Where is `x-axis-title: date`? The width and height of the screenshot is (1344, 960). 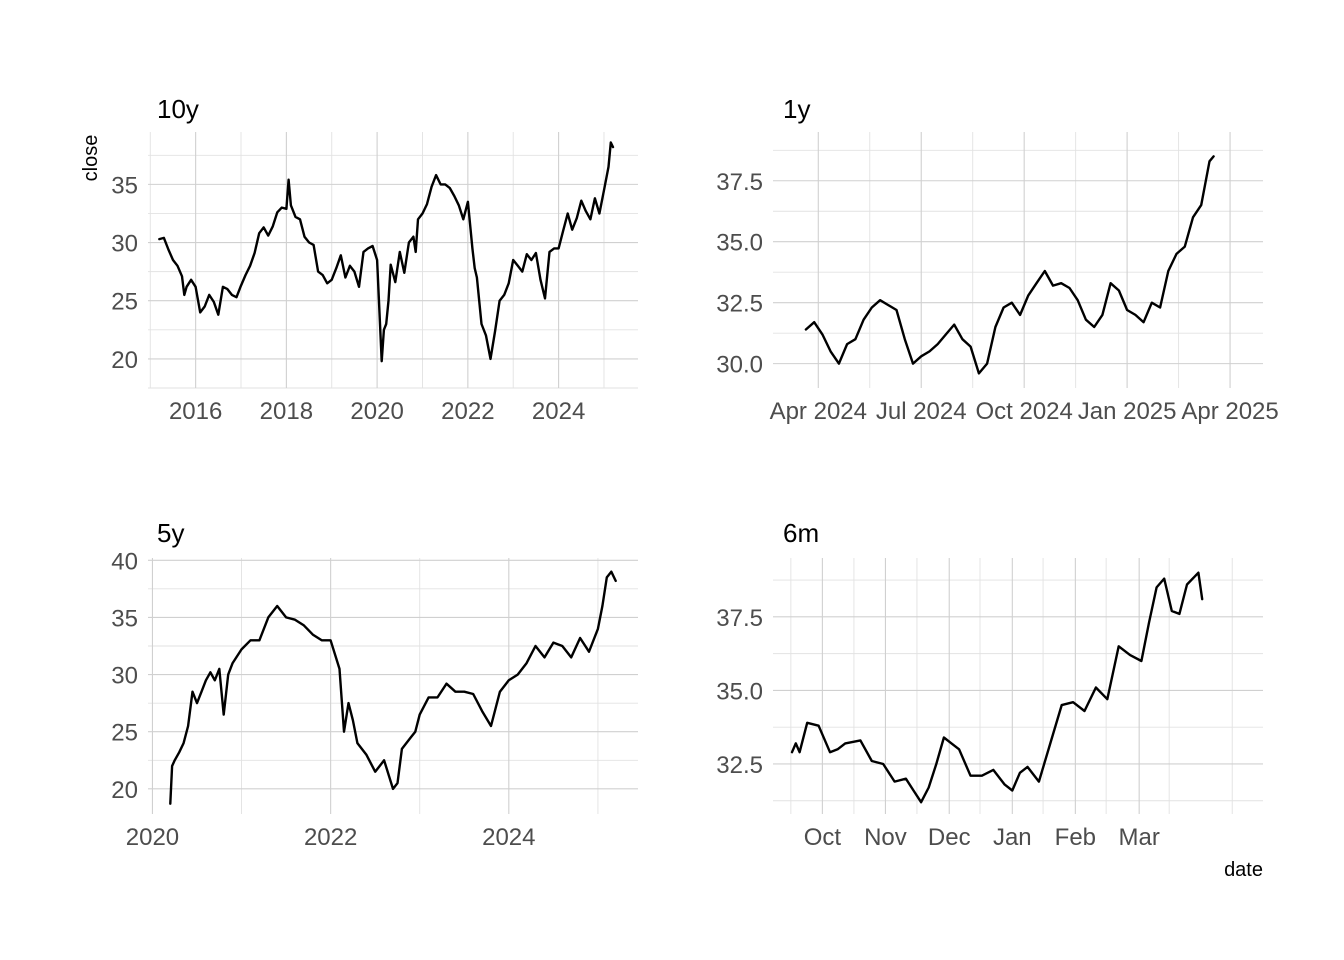 x-axis-title: date is located at coordinates (1243, 870).